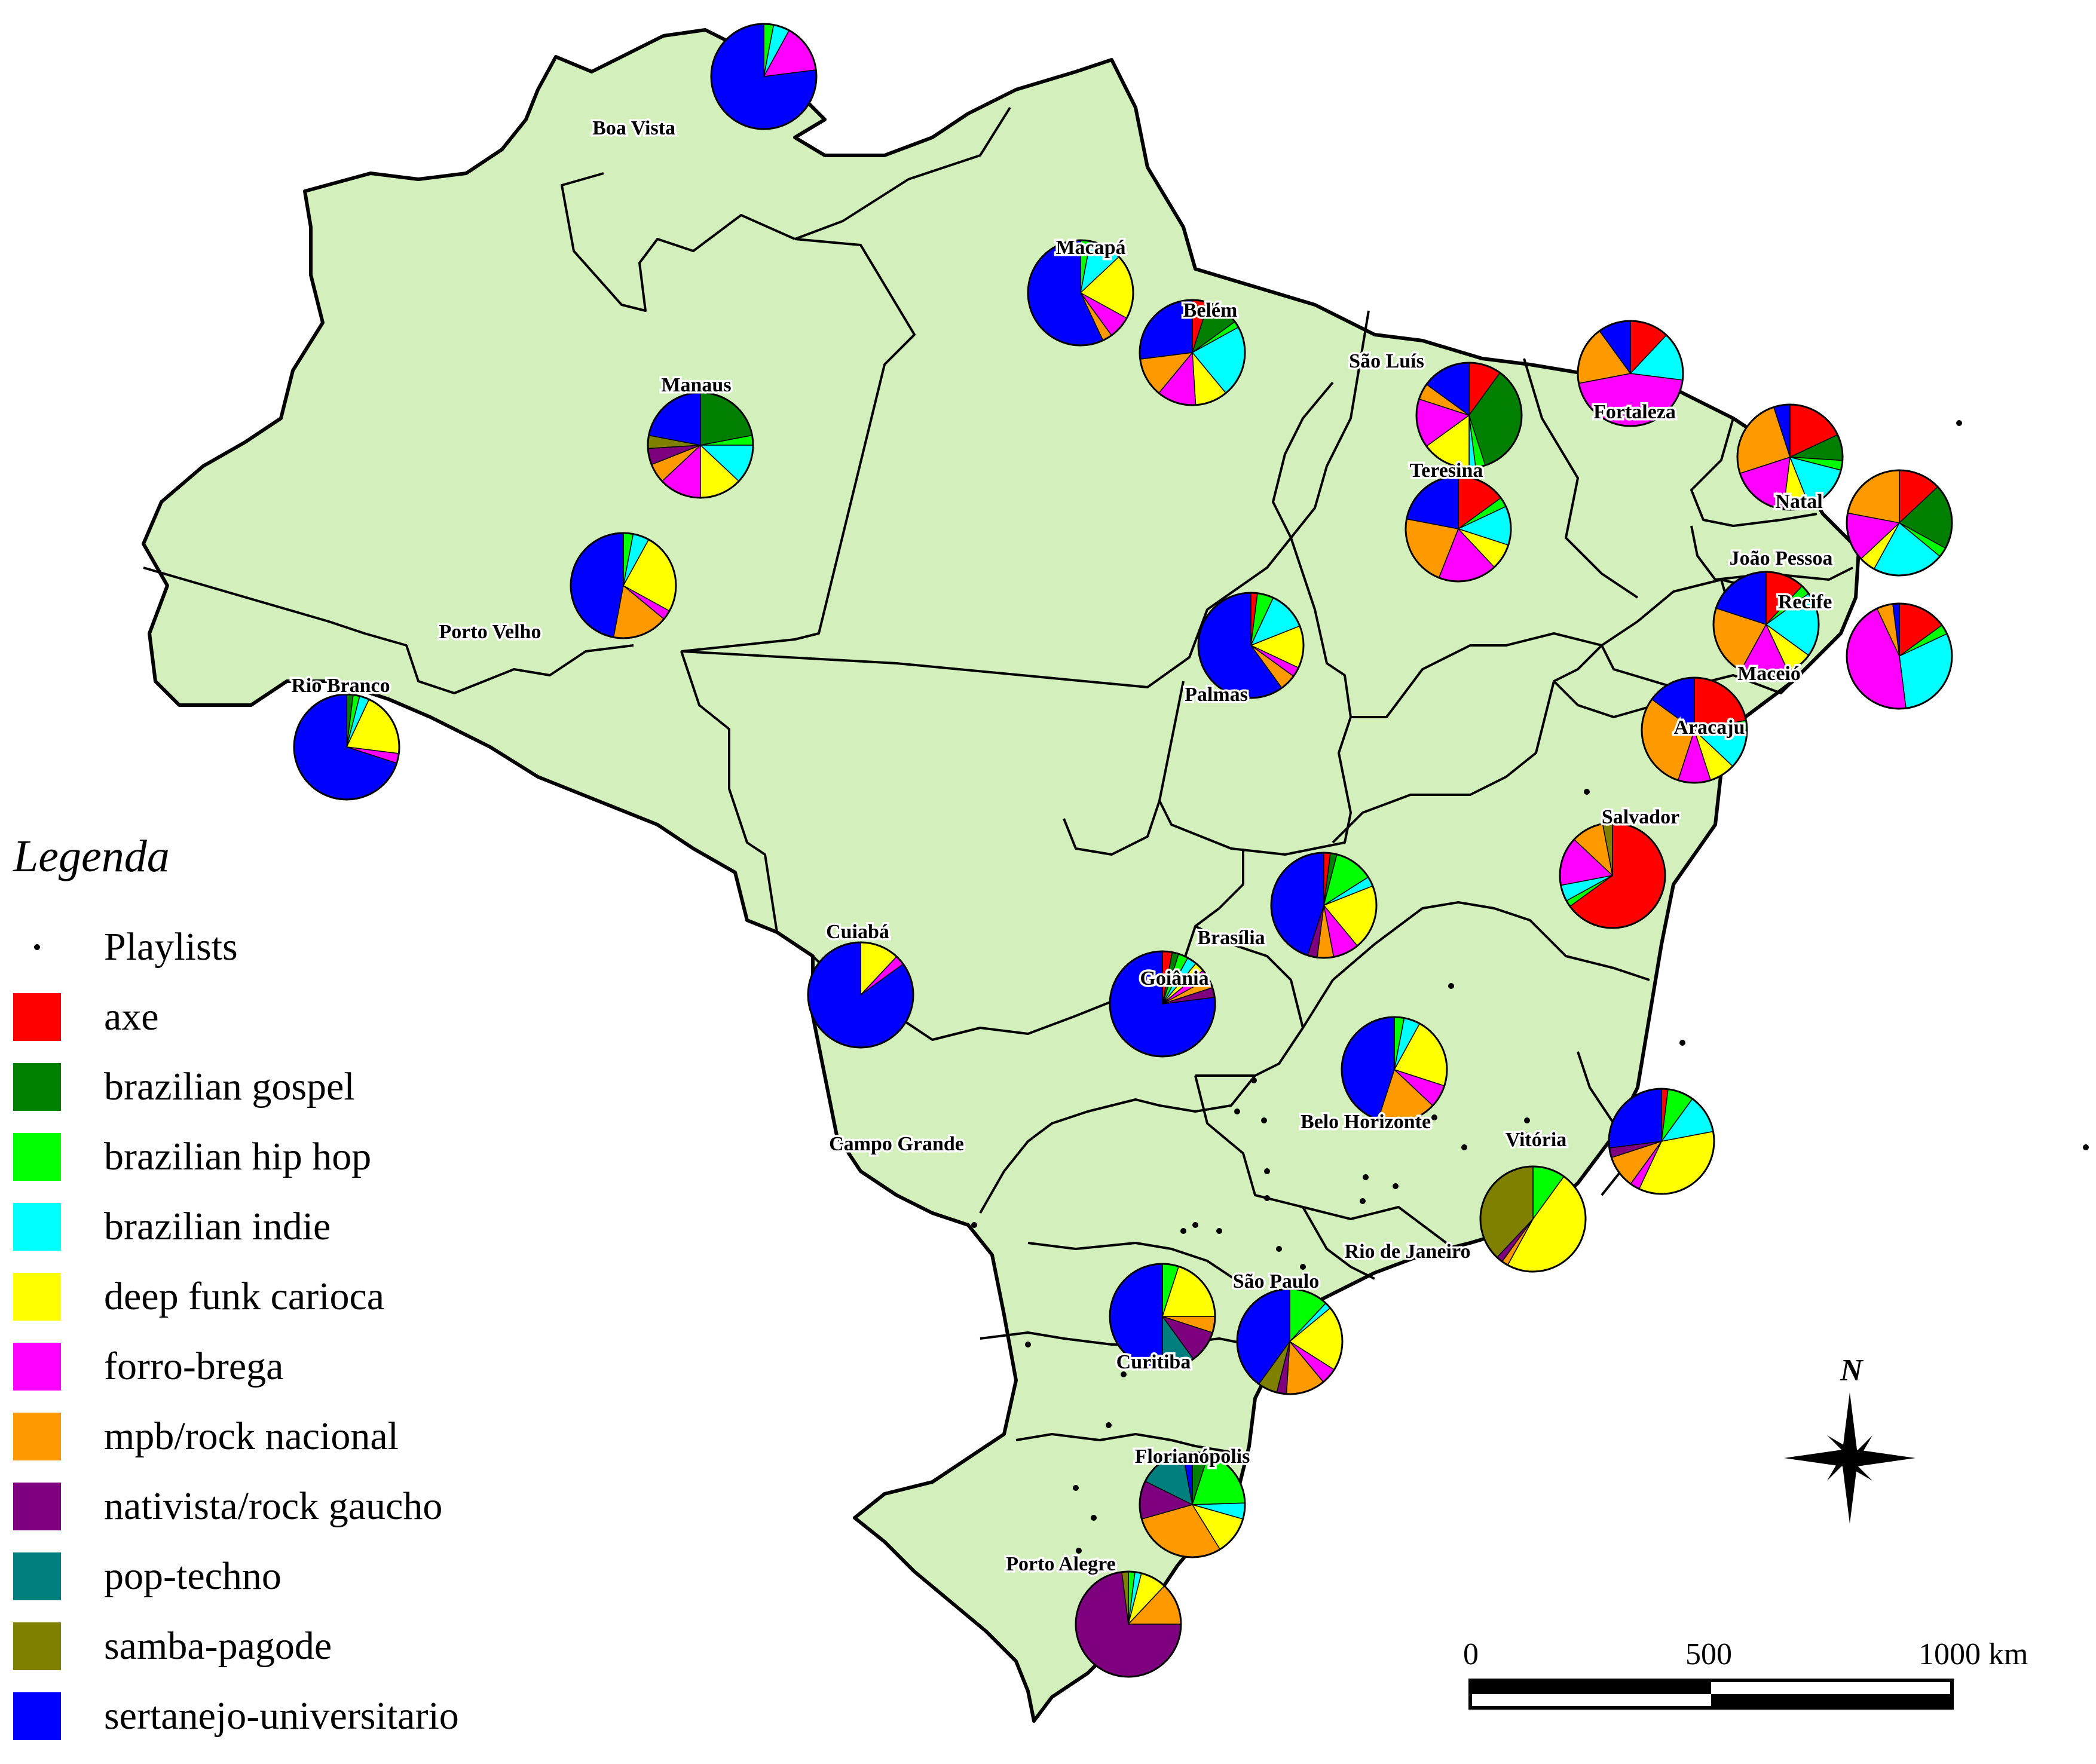  Describe the element at coordinates (1251, 645) in the screenshot. I see `pie-Palmas` at that location.